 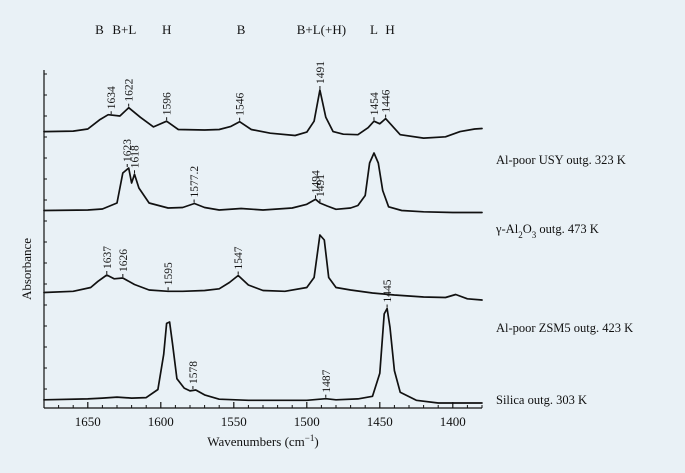 What do you see at coordinates (112, 97) in the screenshot?
I see `peak-label: 1634` at bounding box center [112, 97].